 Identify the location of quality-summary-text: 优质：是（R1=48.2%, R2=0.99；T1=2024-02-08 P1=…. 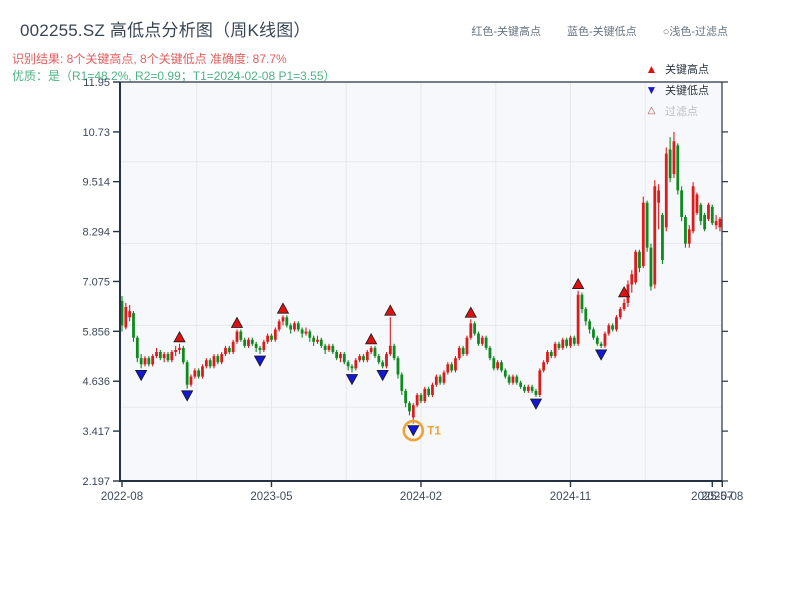
(174, 76).